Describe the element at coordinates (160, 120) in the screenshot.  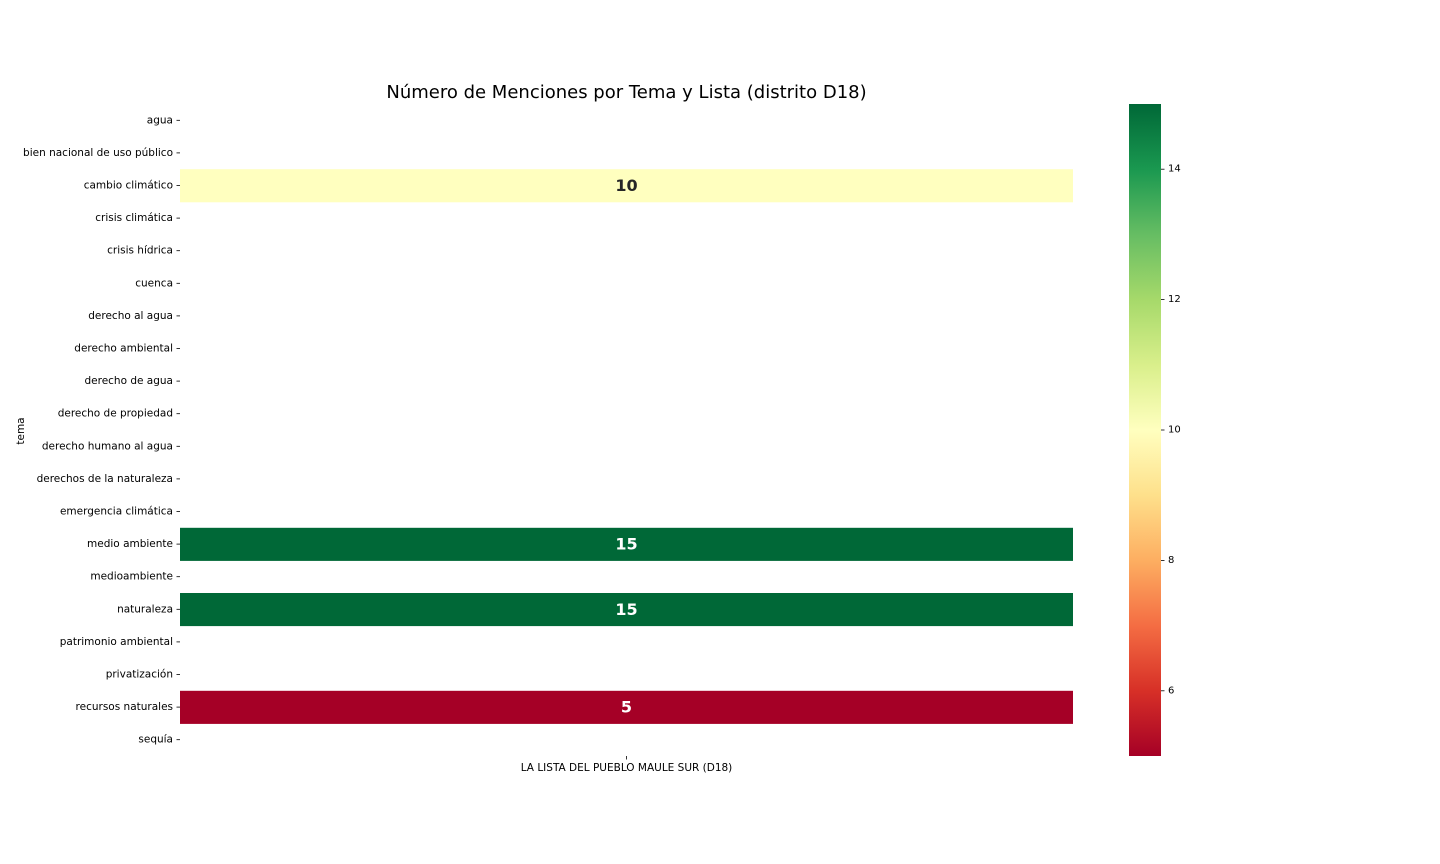
I see `y-tick-label: agua` at that location.